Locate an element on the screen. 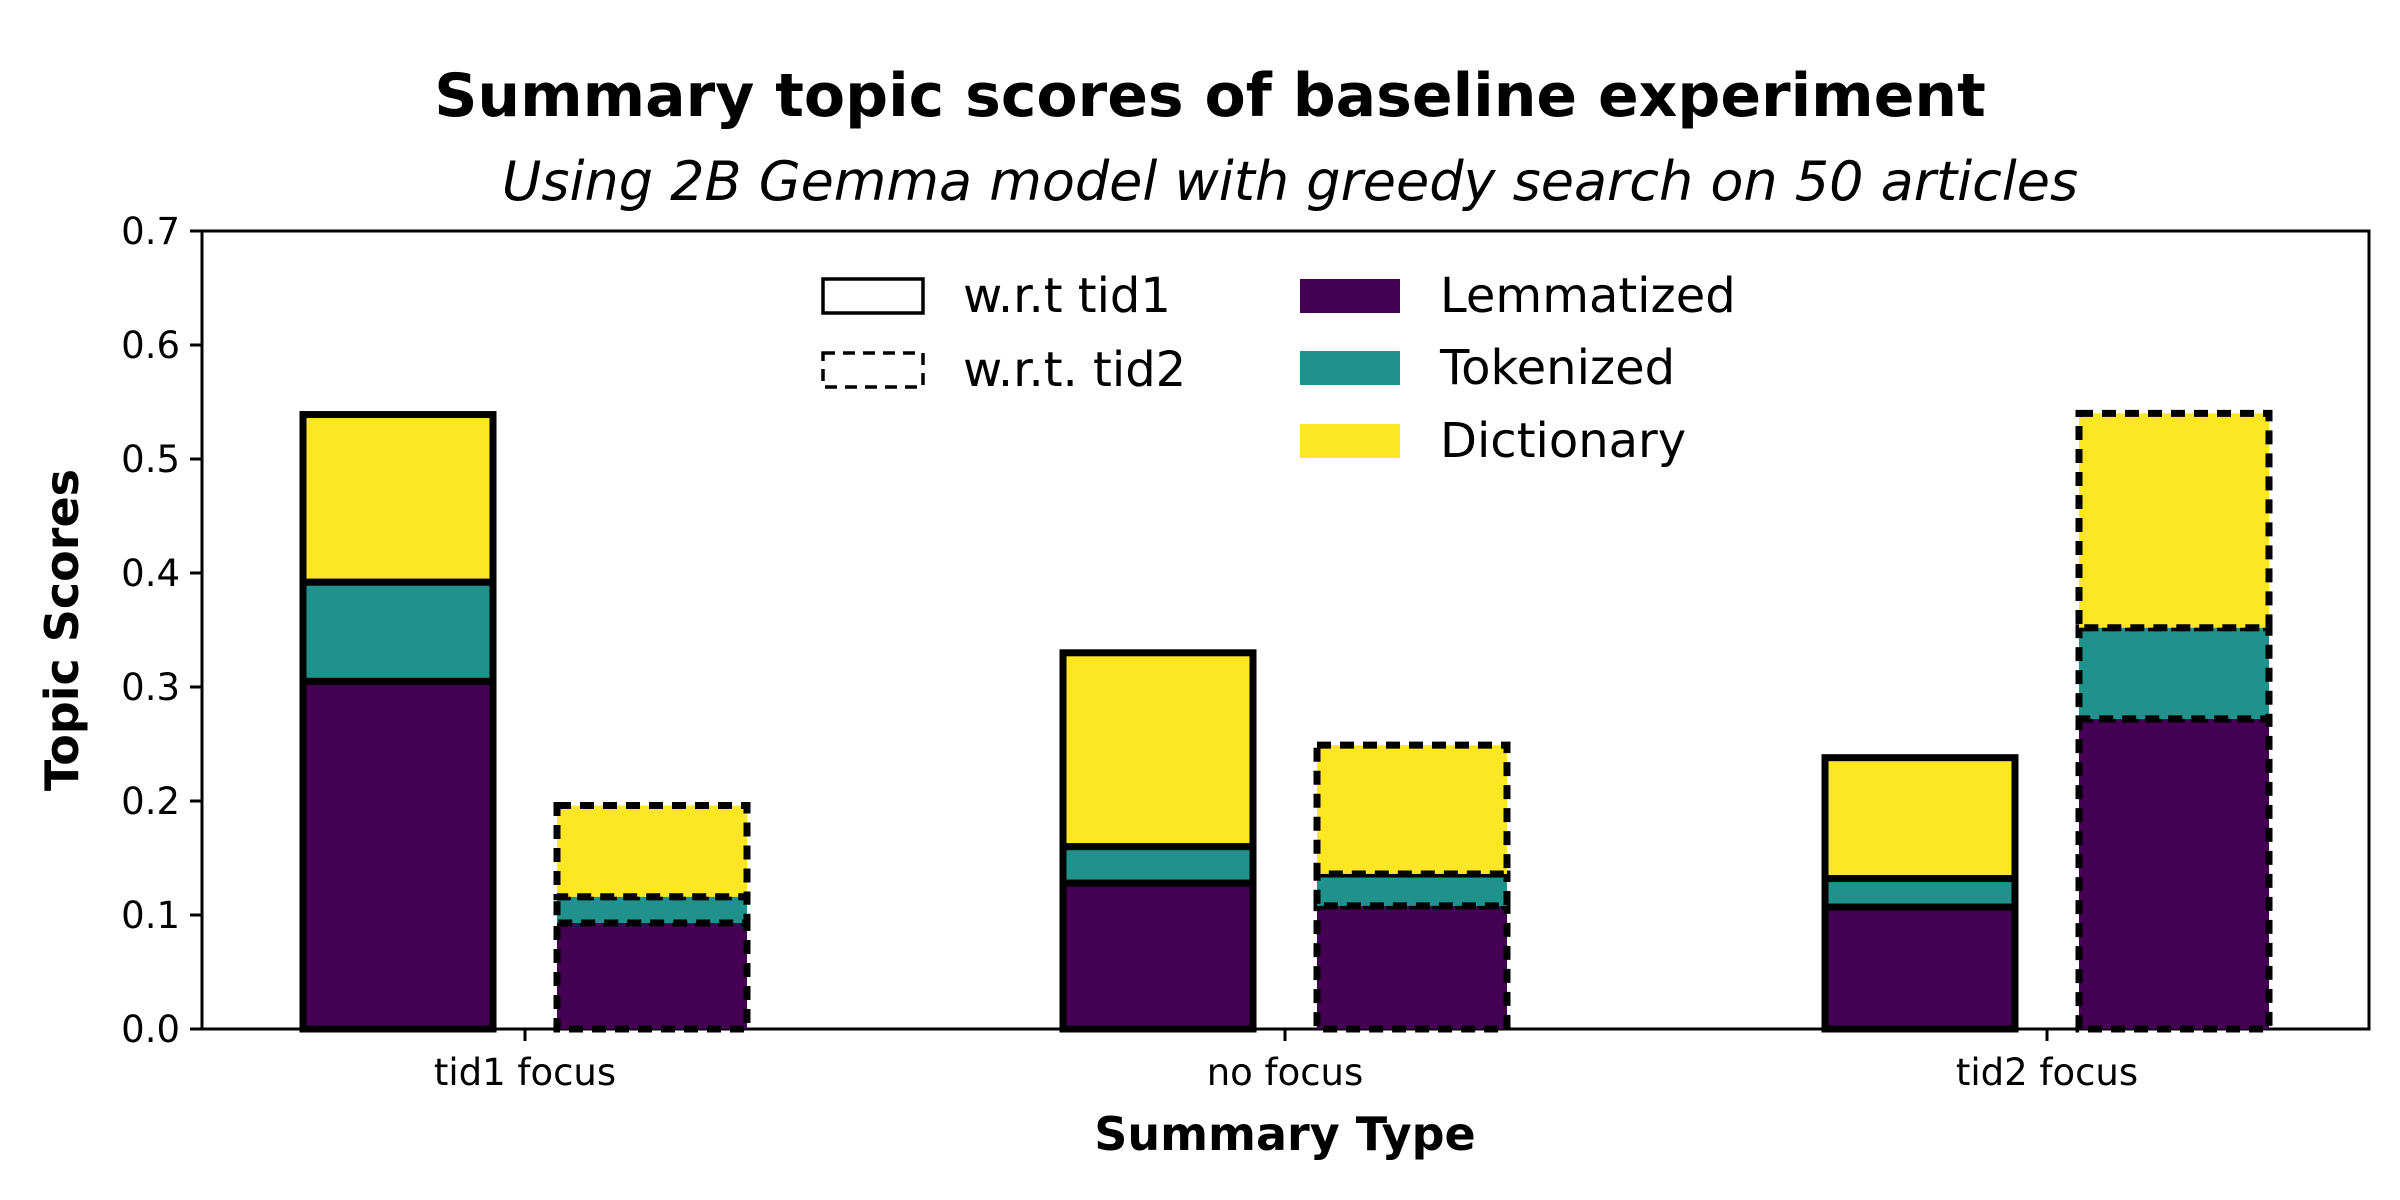 The image size is (2400, 1200). legend-swatch-lemmatized is located at coordinates (1350, 296).